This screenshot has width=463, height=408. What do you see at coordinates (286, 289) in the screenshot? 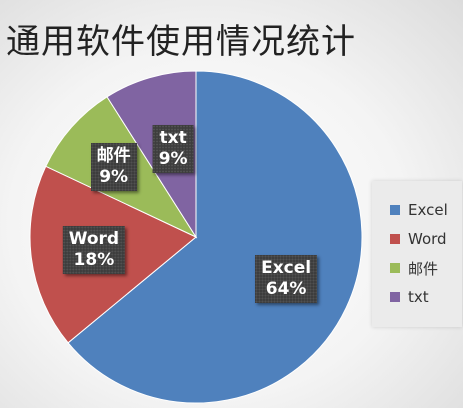
I see `data-label-value: 64%` at bounding box center [286, 289].